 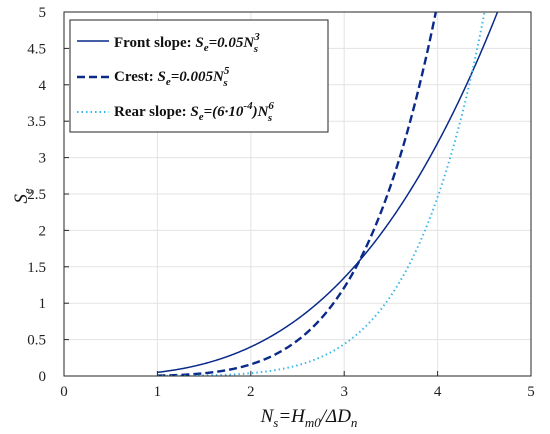 I want to click on x-axis-label: Ns=Hm0/ΔDn, so click(x=309, y=418).